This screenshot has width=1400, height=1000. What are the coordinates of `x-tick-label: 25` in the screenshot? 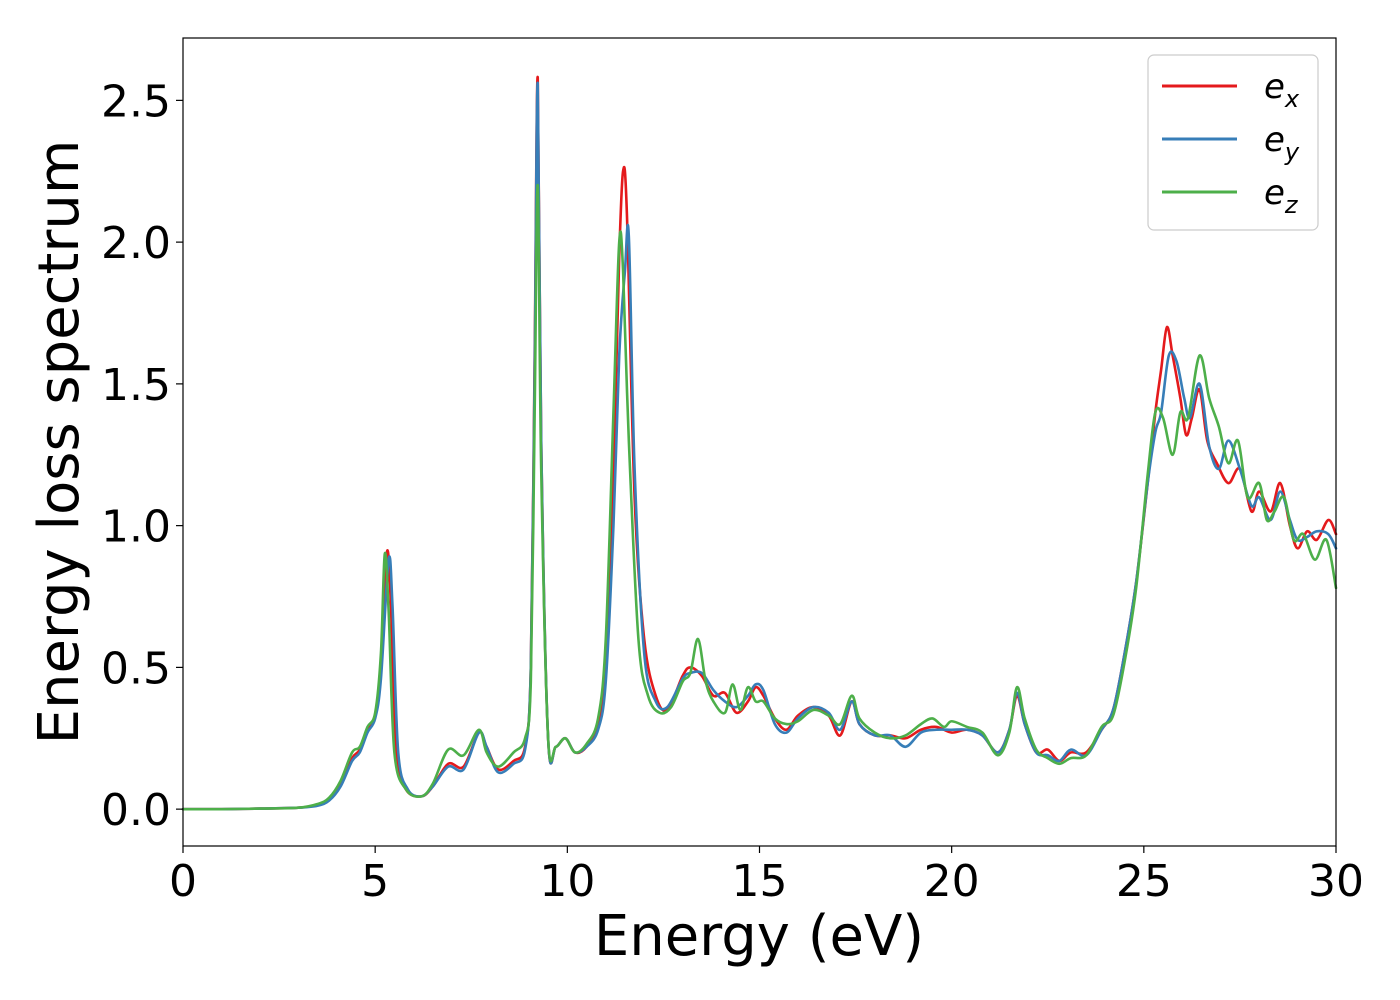 It's located at (1144, 881).